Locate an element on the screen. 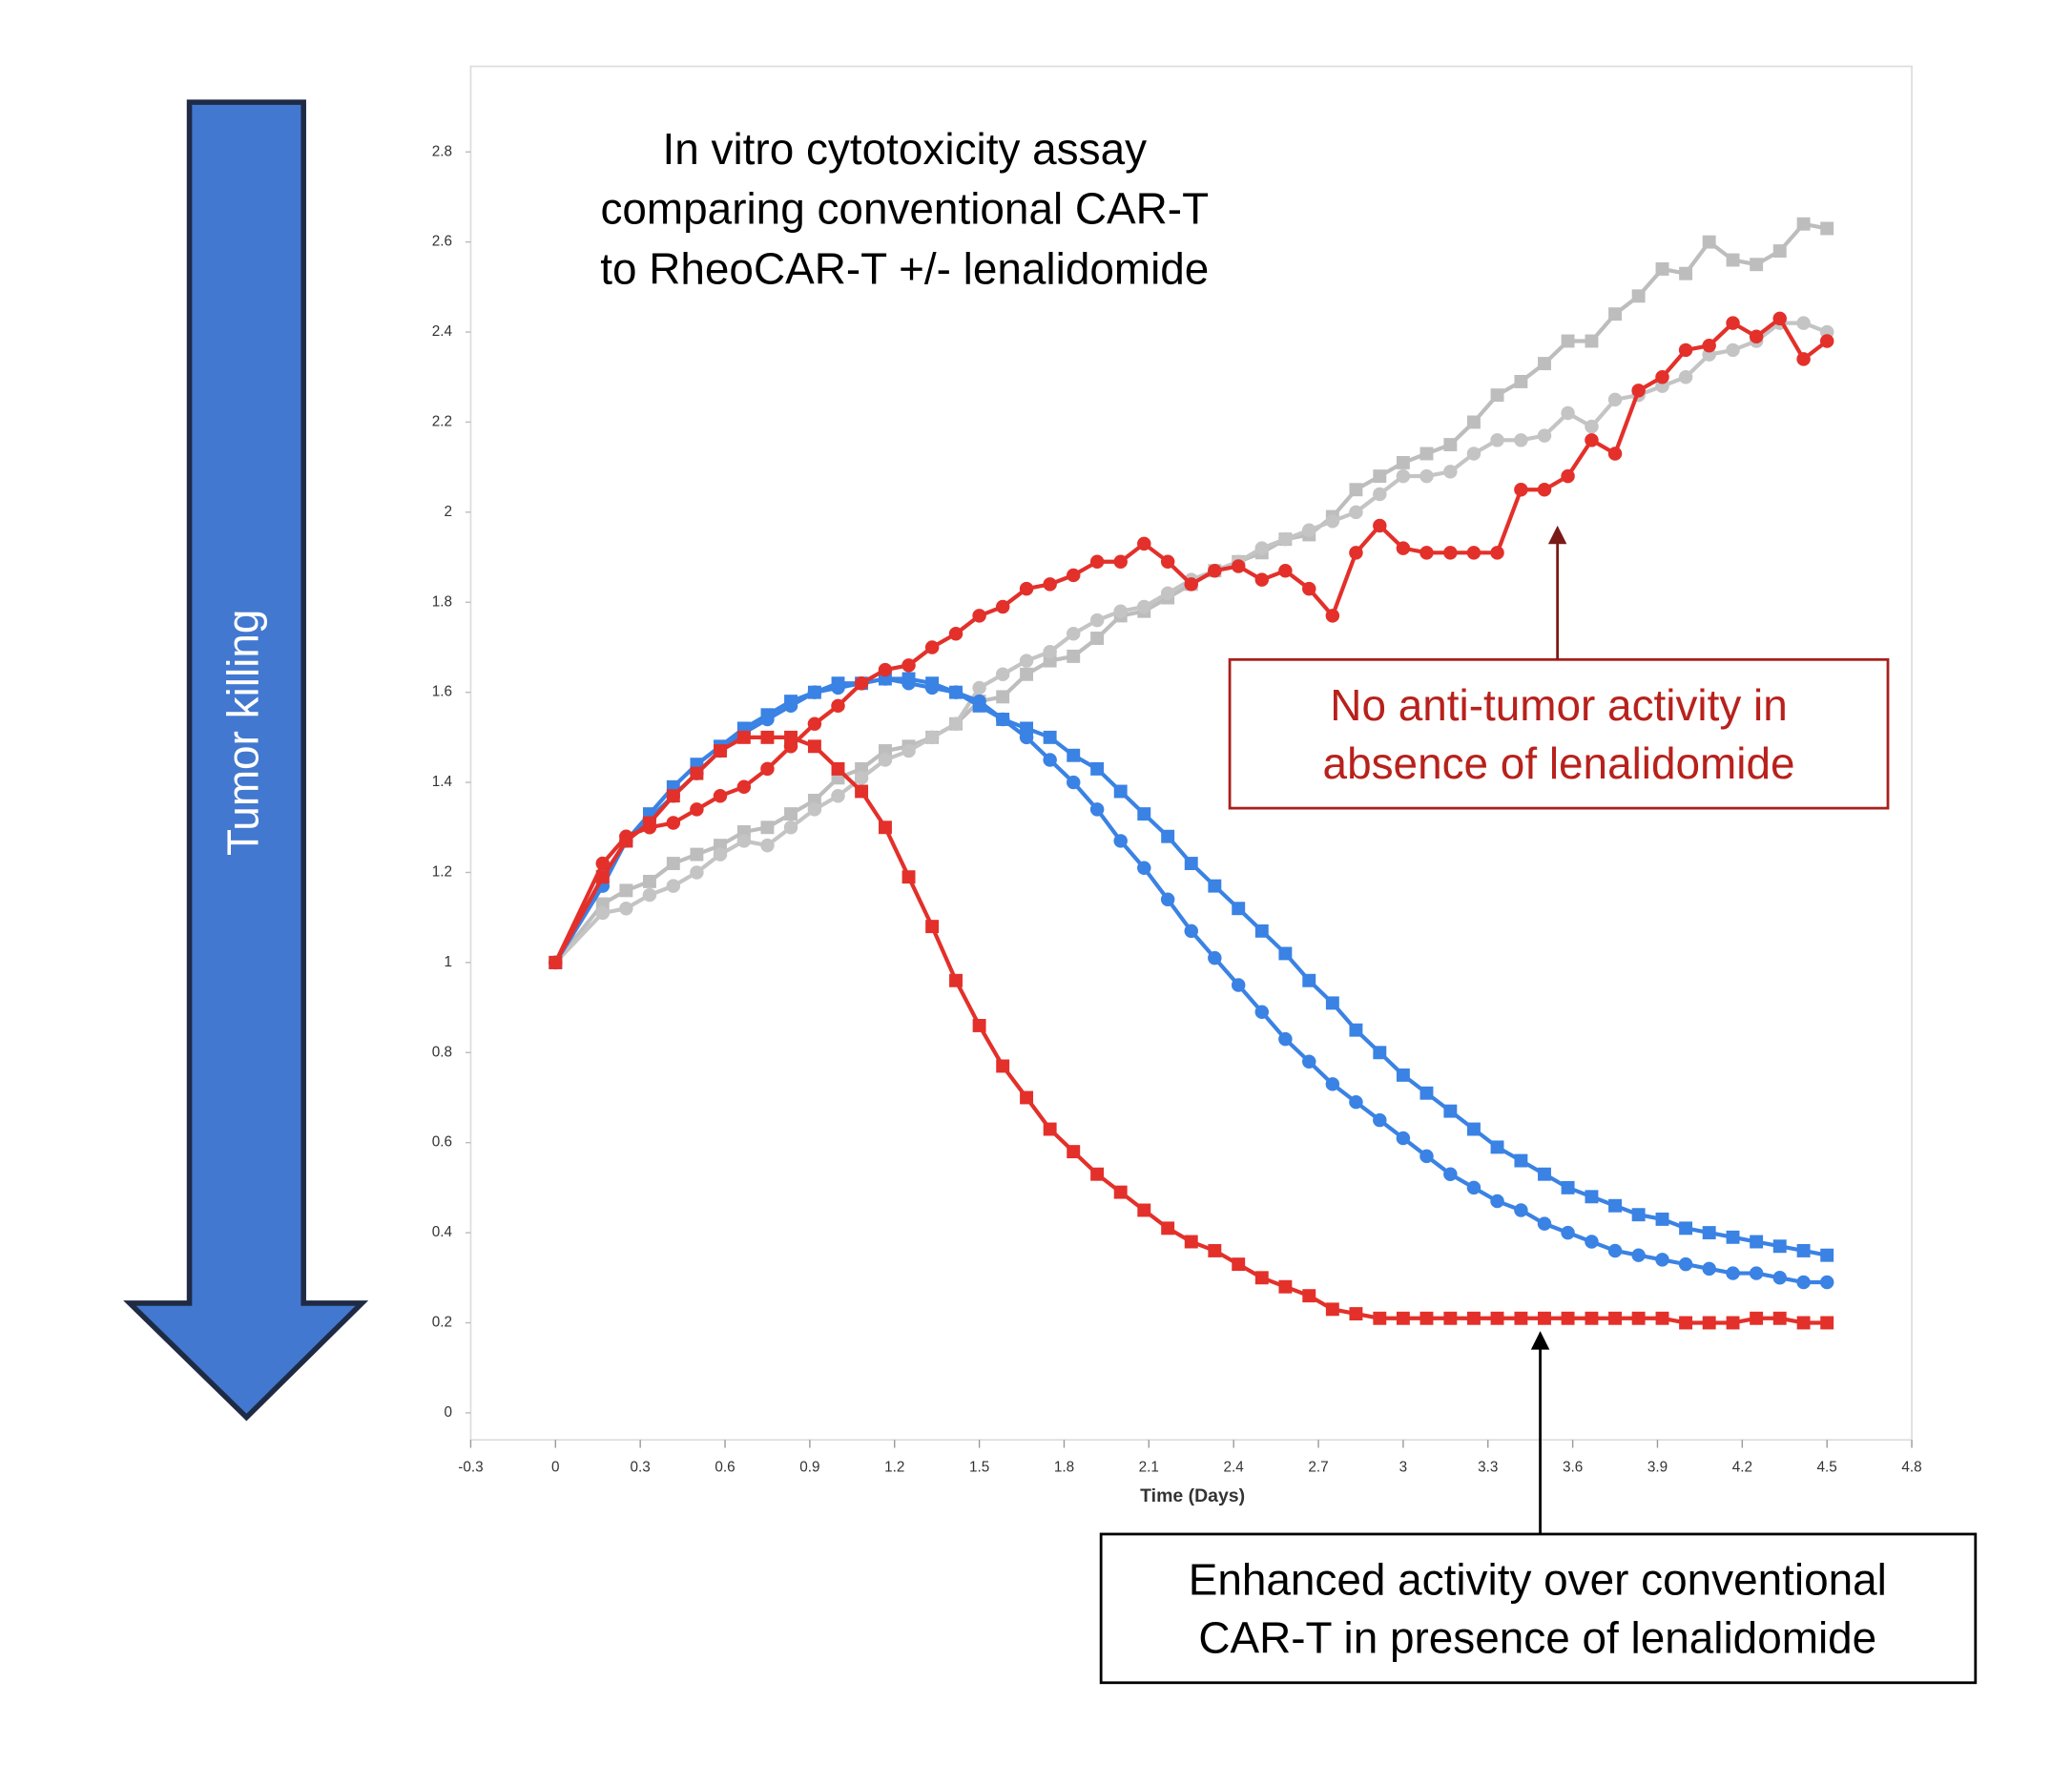 The width and height of the screenshot is (2072, 1765). y-tick-label: 0 is located at coordinates (448, 1413).